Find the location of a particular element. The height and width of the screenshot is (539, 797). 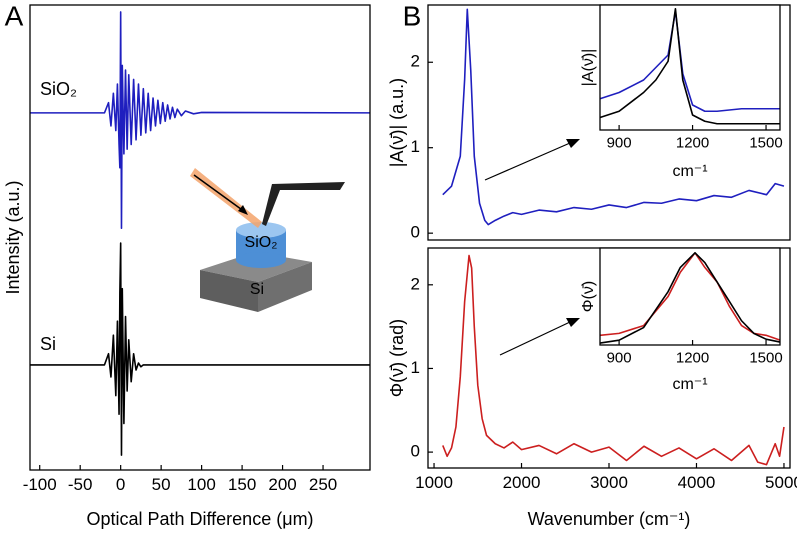

x-tick-label: 50 is located at coordinates (161, 484).